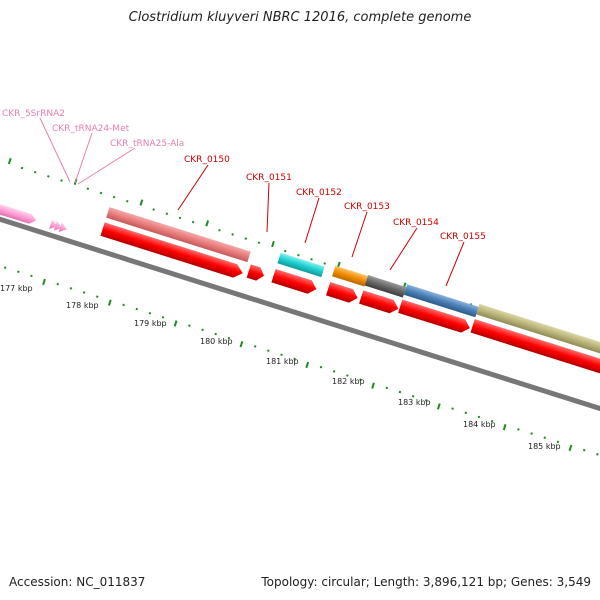 The height and width of the screenshot is (600, 600). What do you see at coordinates (538, 333) in the screenshot?
I see `feature-next` at bounding box center [538, 333].